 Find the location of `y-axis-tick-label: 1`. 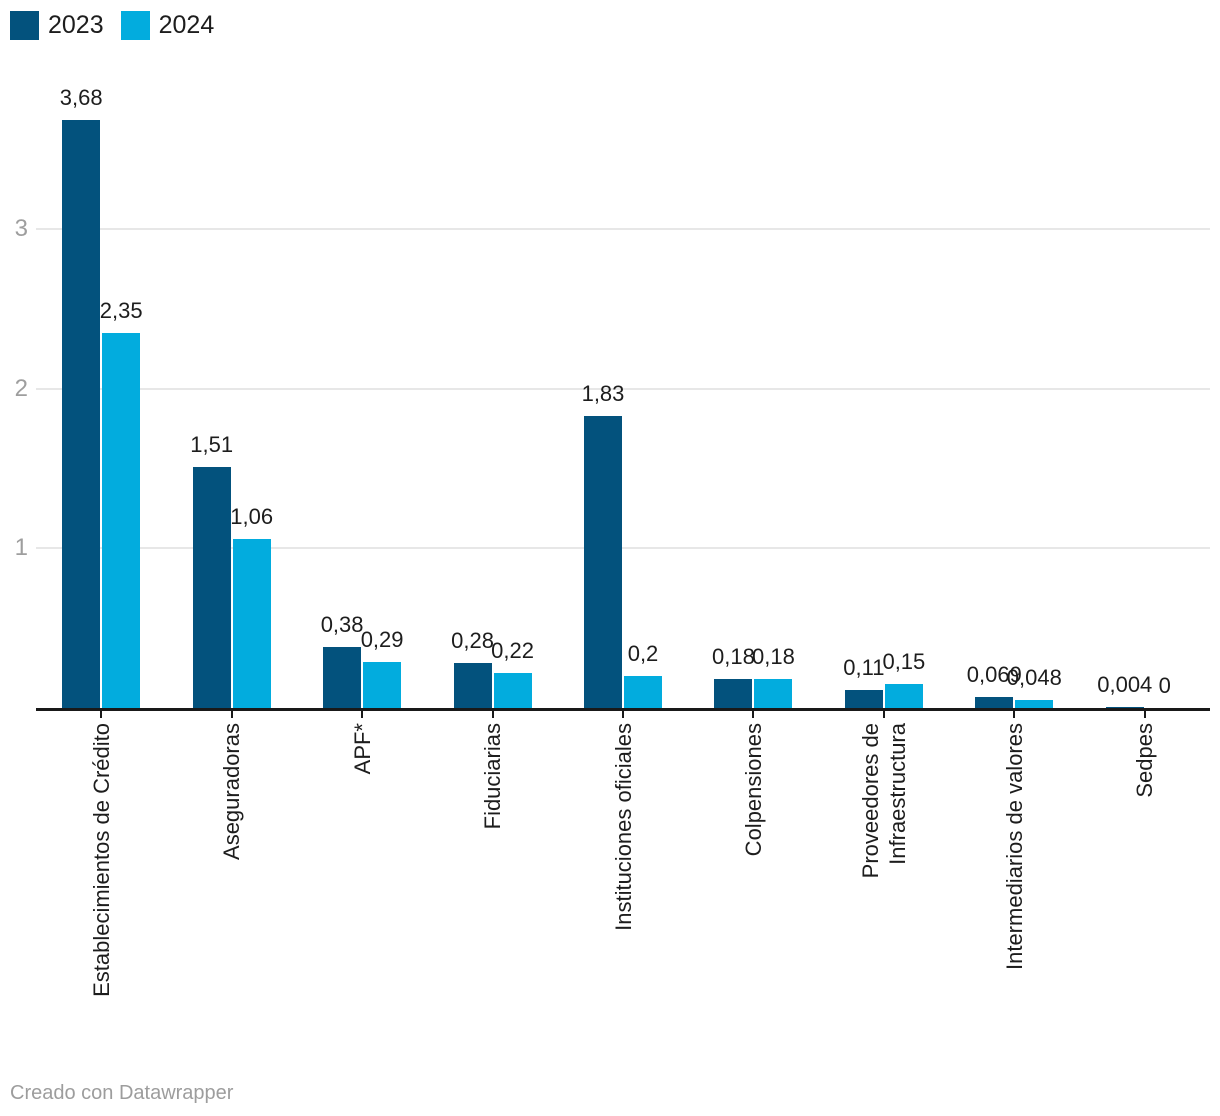

y-axis-tick-label: 1 is located at coordinates (21, 548).